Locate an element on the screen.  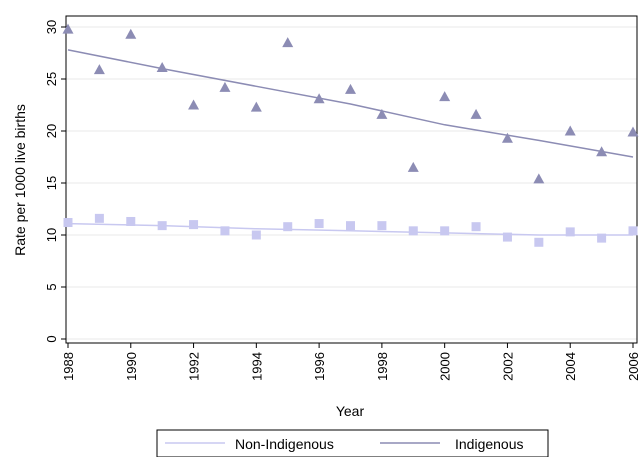
y-tick-label: 30 is located at coordinates (51, 27).